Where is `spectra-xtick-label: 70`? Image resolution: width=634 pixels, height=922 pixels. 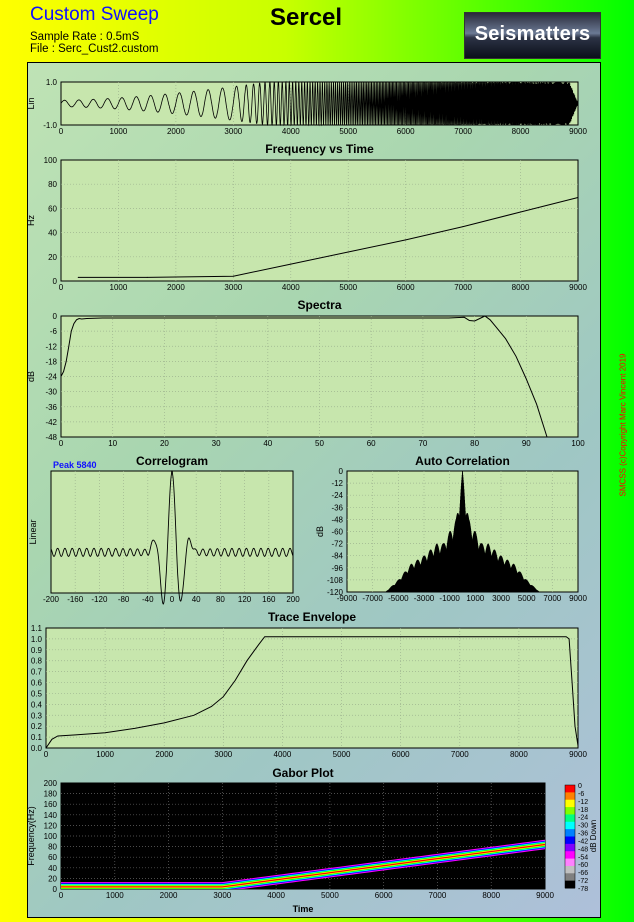
spectra-xtick-label: 70 is located at coordinates (422, 443).